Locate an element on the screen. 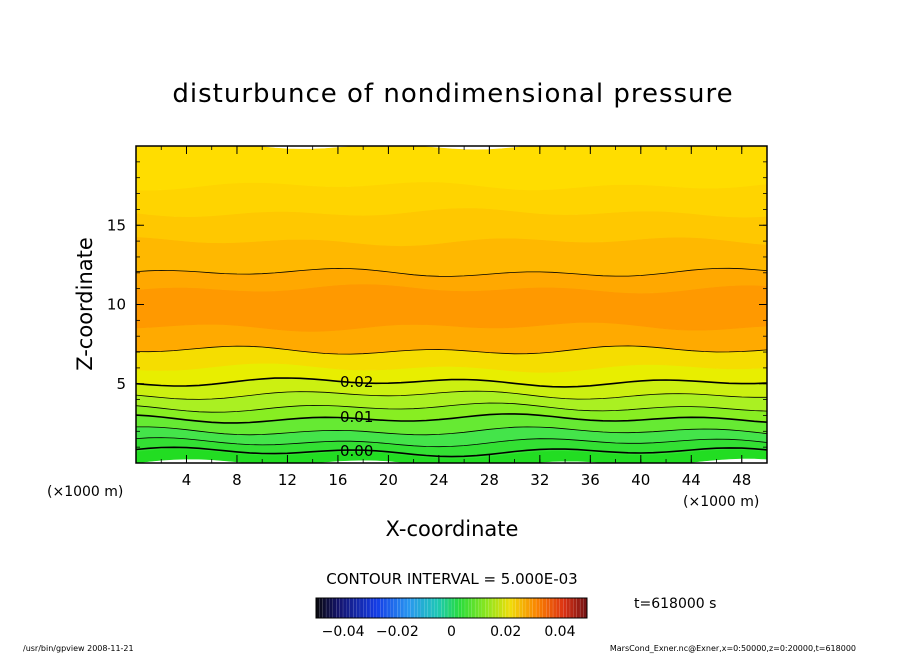 Image resolution: width=904 pixels, height=654 pixels. x-tick-label: 44 is located at coordinates (691, 480).